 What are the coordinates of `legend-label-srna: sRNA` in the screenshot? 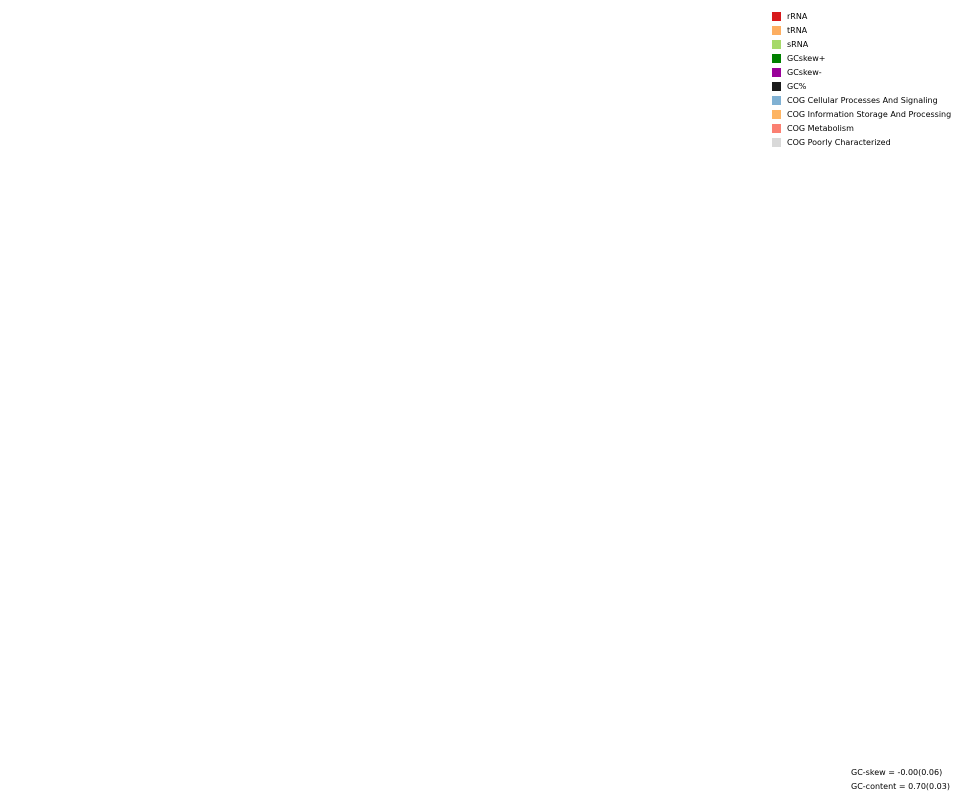 It's located at (798, 44).